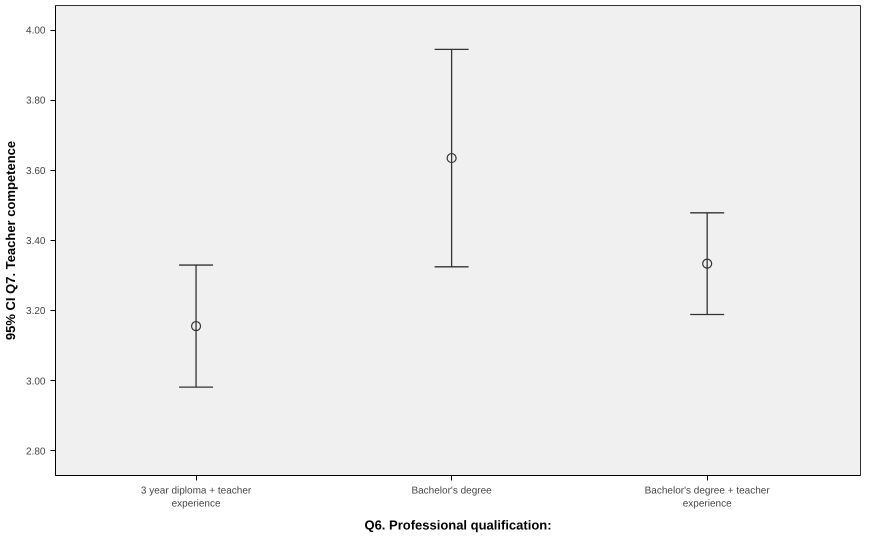 The width and height of the screenshot is (873, 538). Describe the element at coordinates (36, 171) in the screenshot. I see `y-tick-label: 3.60` at that location.